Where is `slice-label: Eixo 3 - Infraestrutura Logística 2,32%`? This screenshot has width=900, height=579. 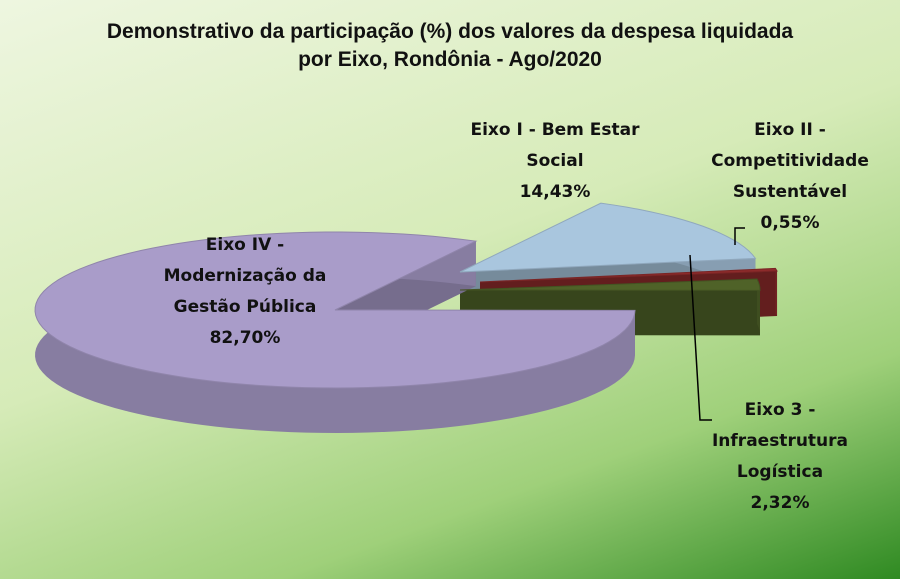 slice-label: Eixo 3 - Infraestrutura Logística 2,32% is located at coordinates (780, 457).